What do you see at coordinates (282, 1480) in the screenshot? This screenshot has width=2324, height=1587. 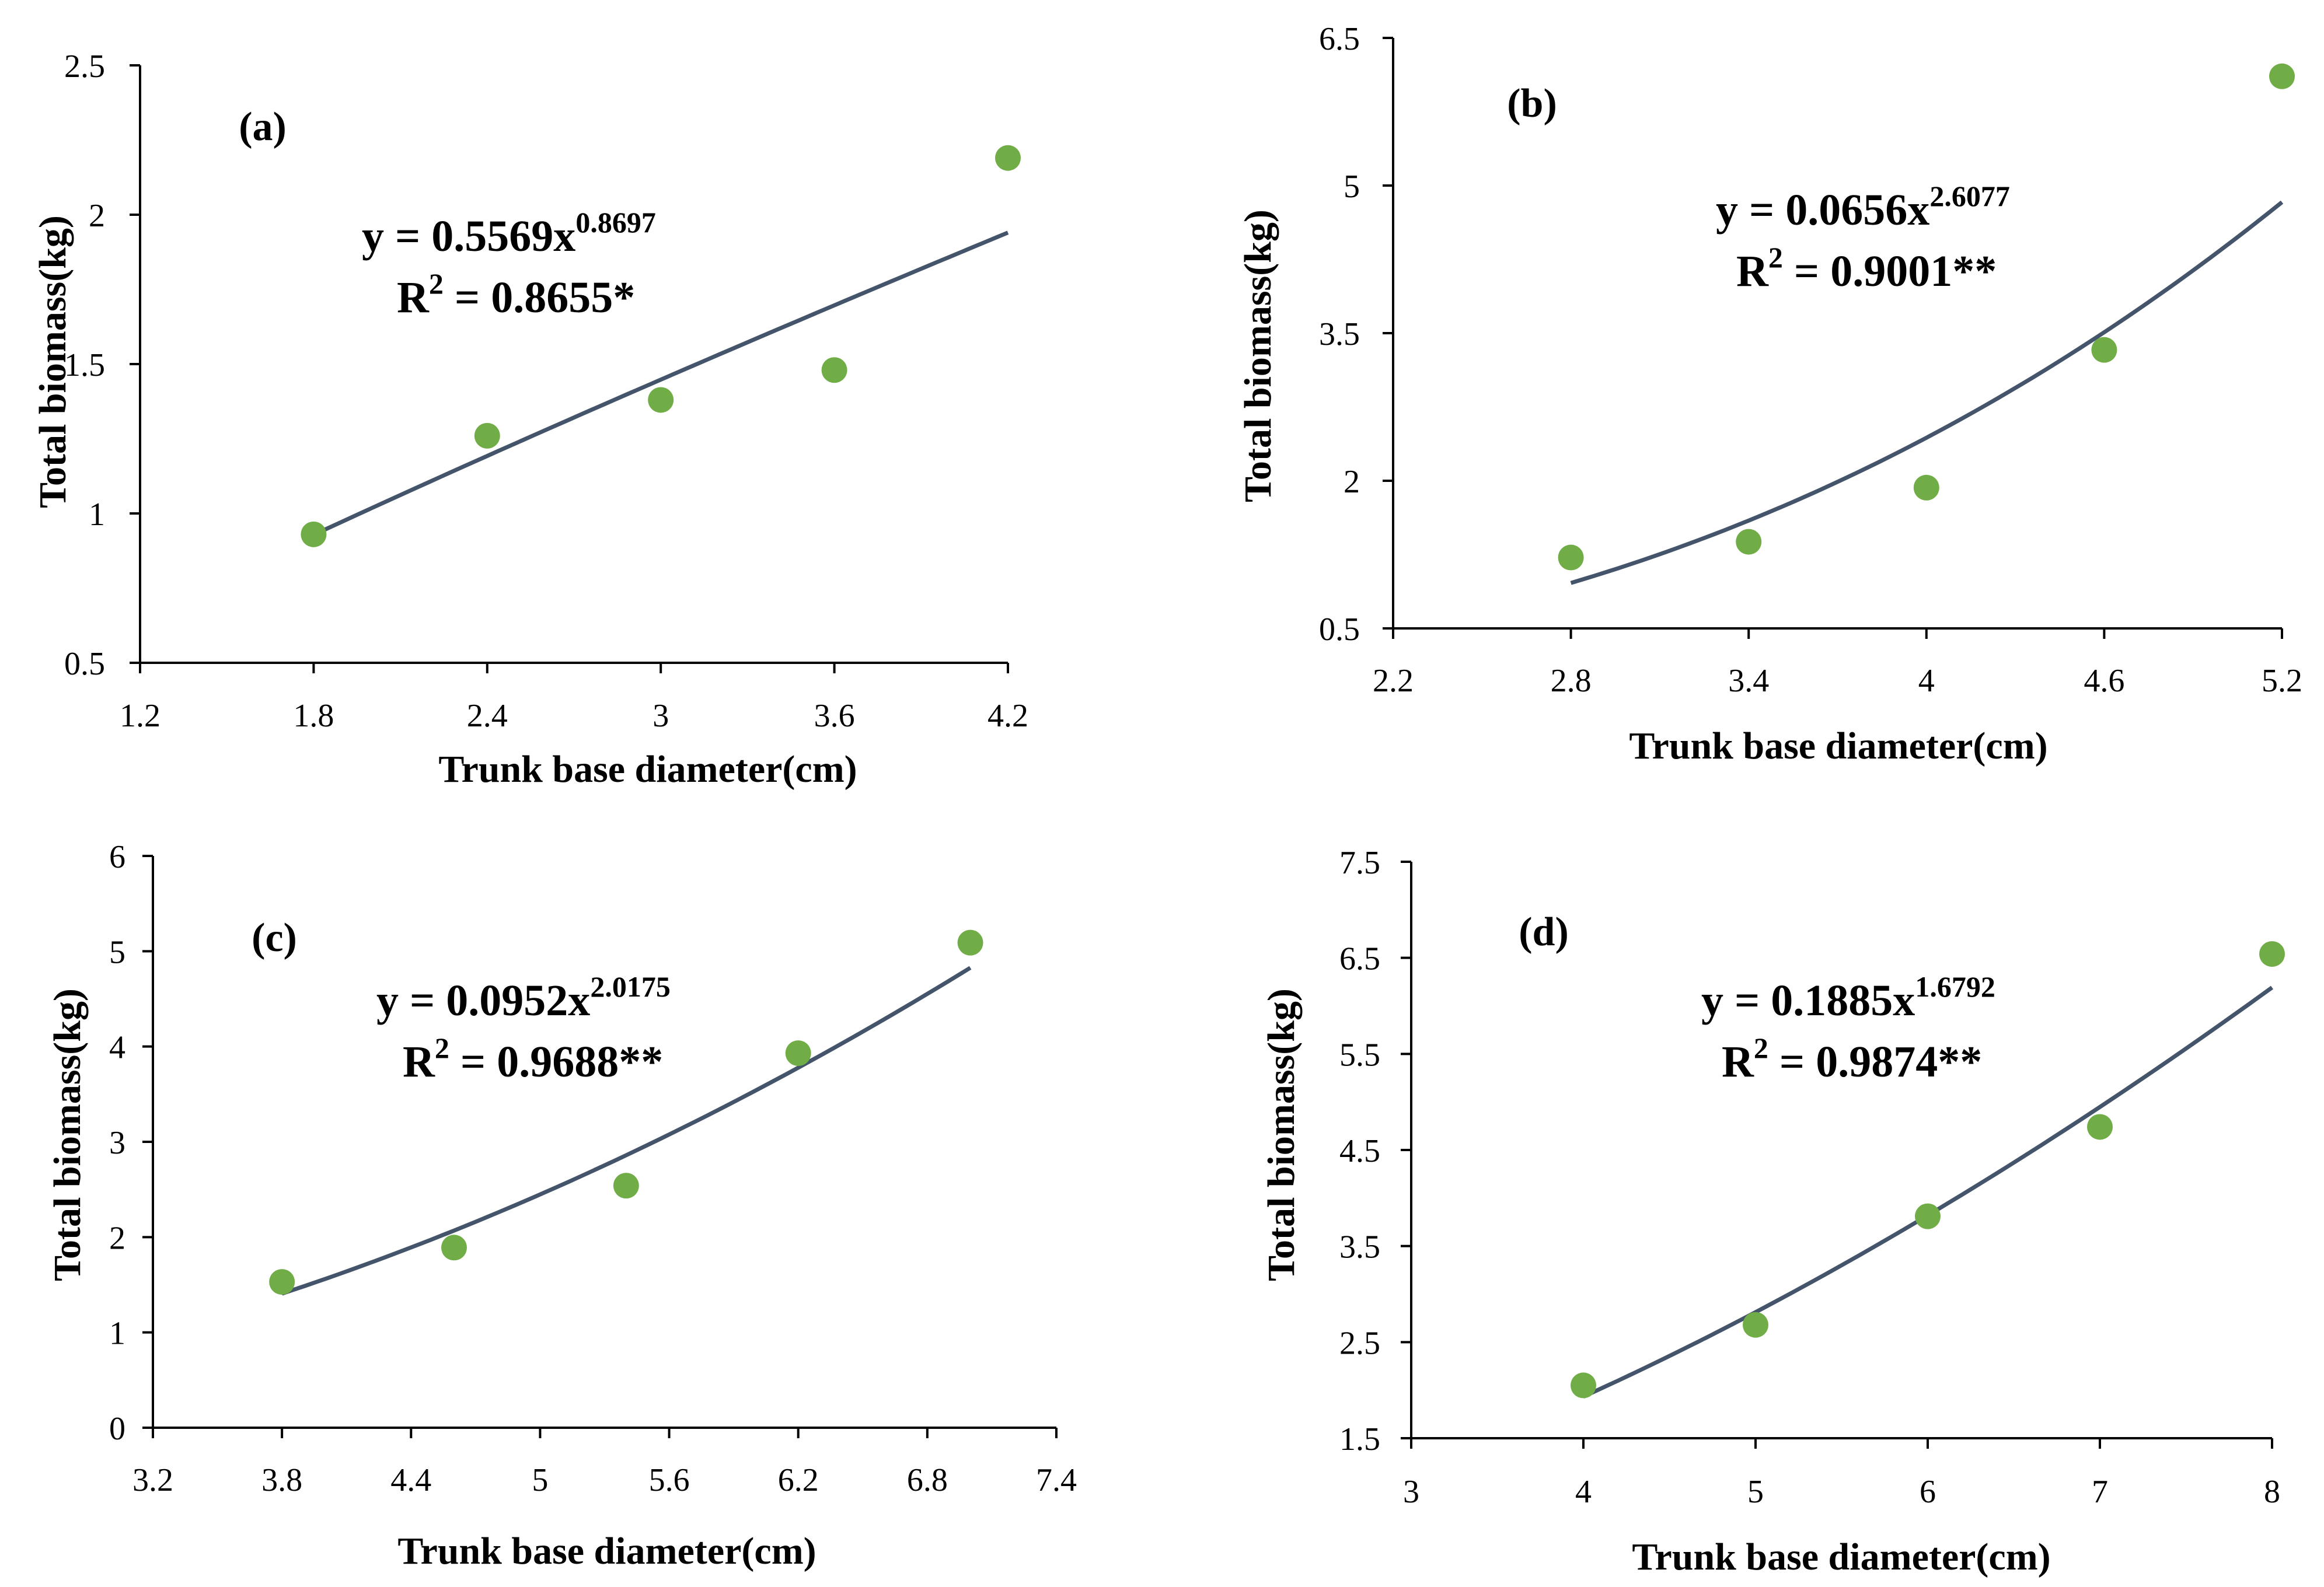 I see `x-tick-label: 3.8` at bounding box center [282, 1480].